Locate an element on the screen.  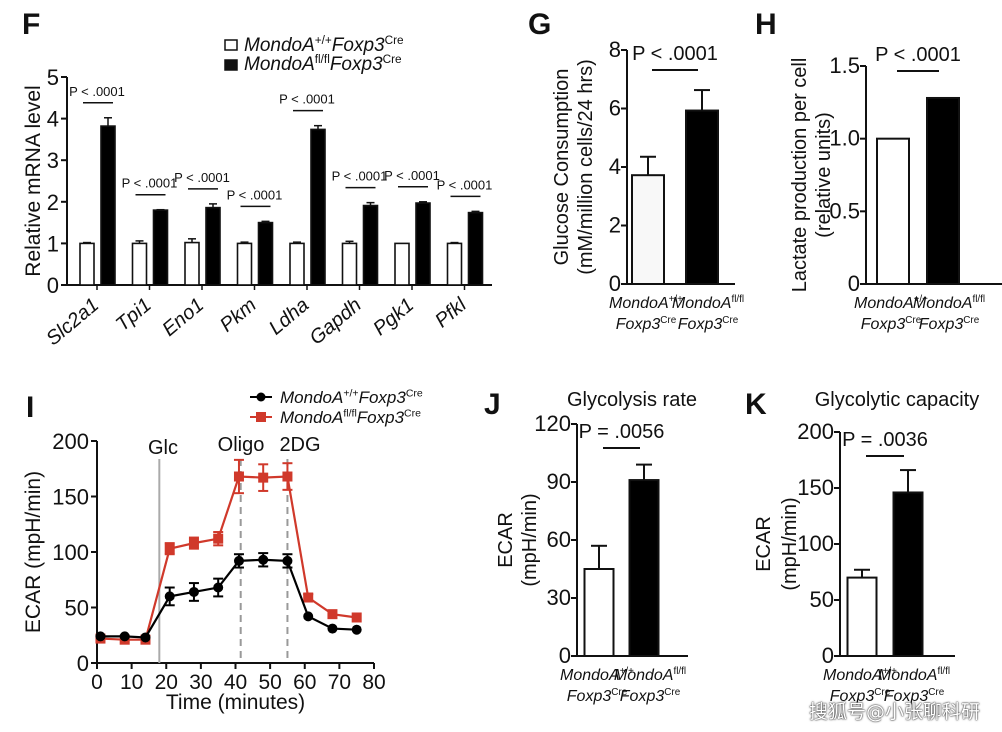
superscript: +/+ is located at coordinates (921, 299).